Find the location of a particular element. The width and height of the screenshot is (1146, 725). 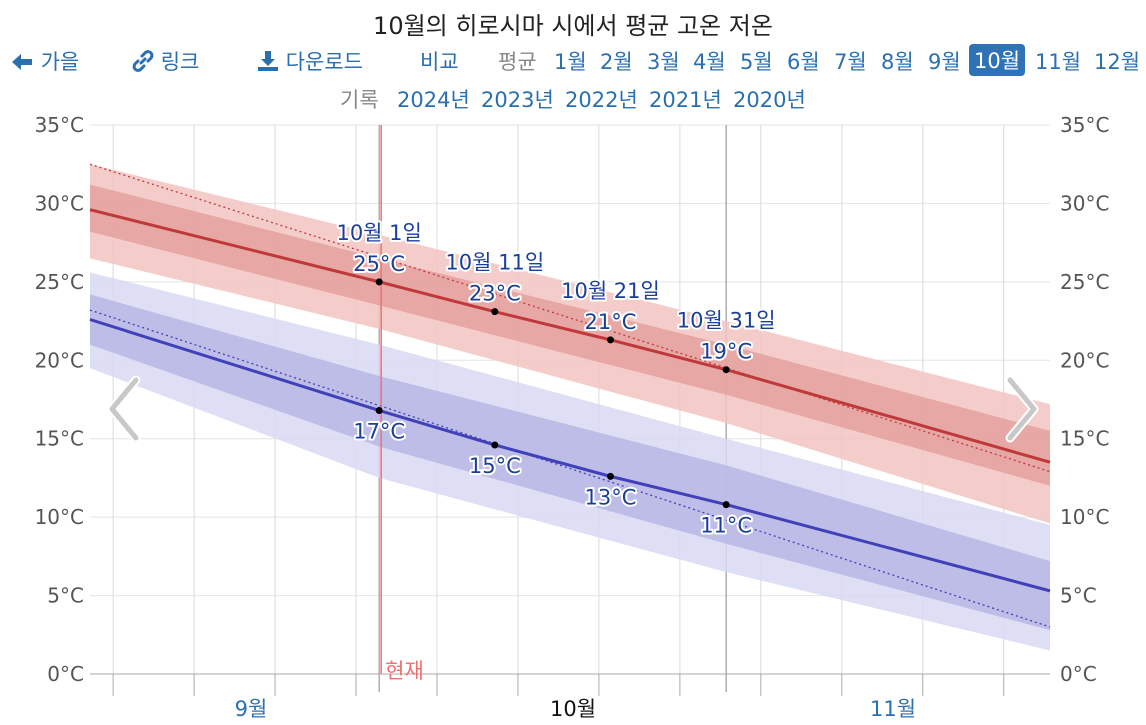

download-button-label: 다운로드 is located at coordinates (324, 62).